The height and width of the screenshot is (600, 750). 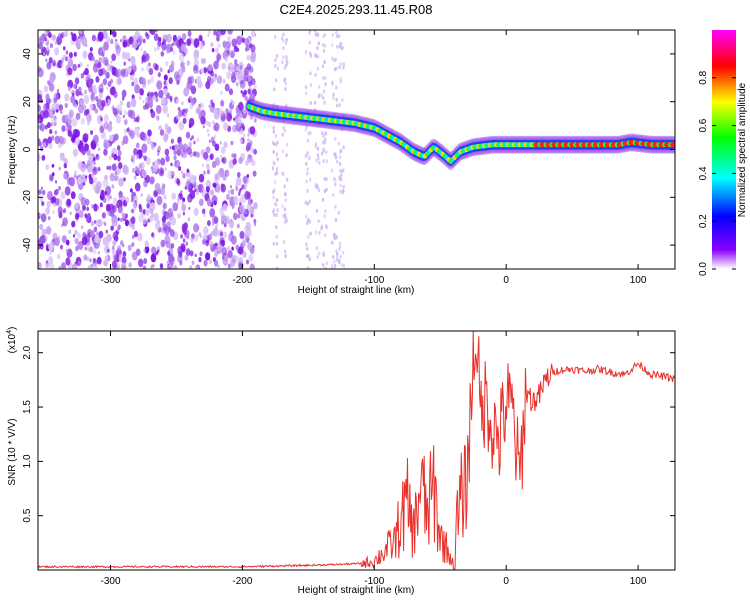 I want to click on colorbar-label: Normalized spectral amplitude, so click(x=742, y=149).